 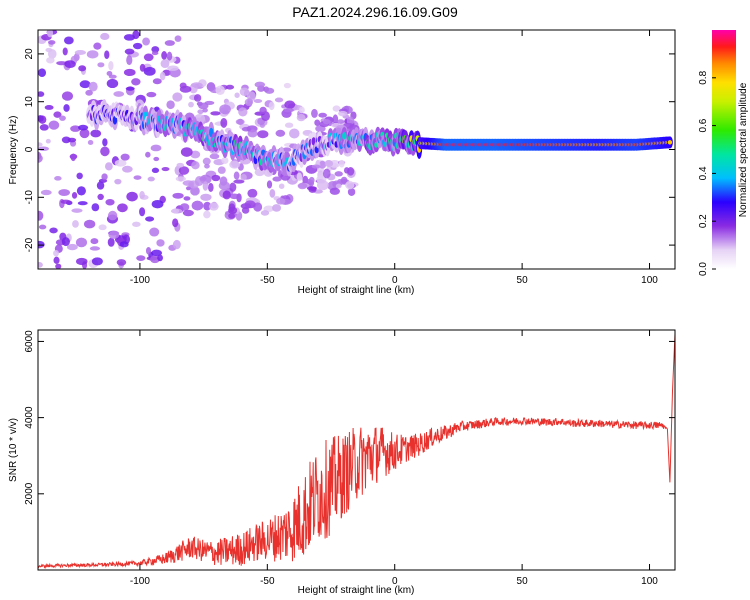 I want to click on snr-x-tick-label: -100, so click(x=140, y=581).